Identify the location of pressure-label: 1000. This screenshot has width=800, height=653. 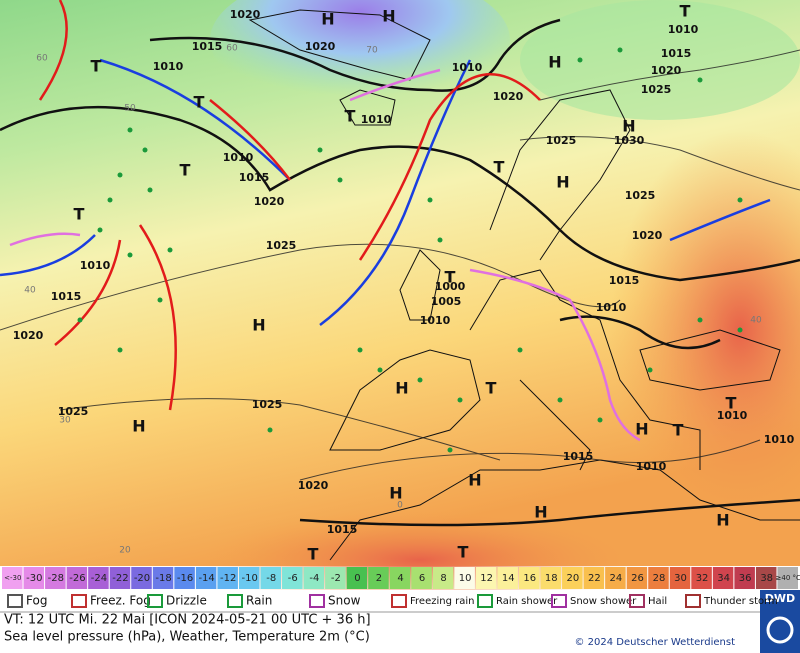
(450, 286).